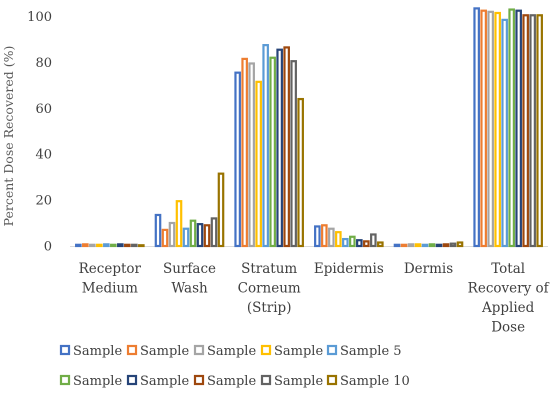 The image size is (550, 400). I want to click on legend-label: Sample 7, so click(171, 381).